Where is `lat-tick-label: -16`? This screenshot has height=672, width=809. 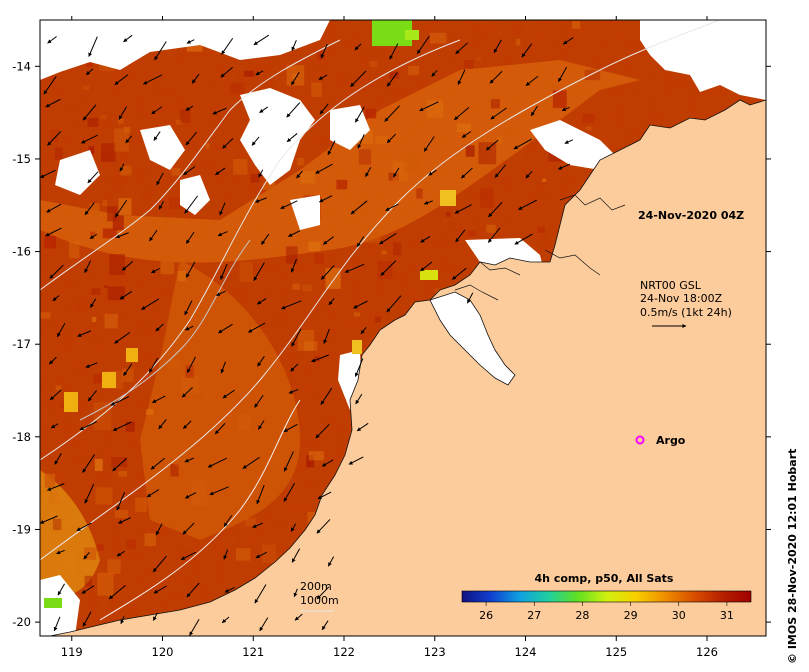 lat-tick-label: -16 is located at coordinates (21, 252).